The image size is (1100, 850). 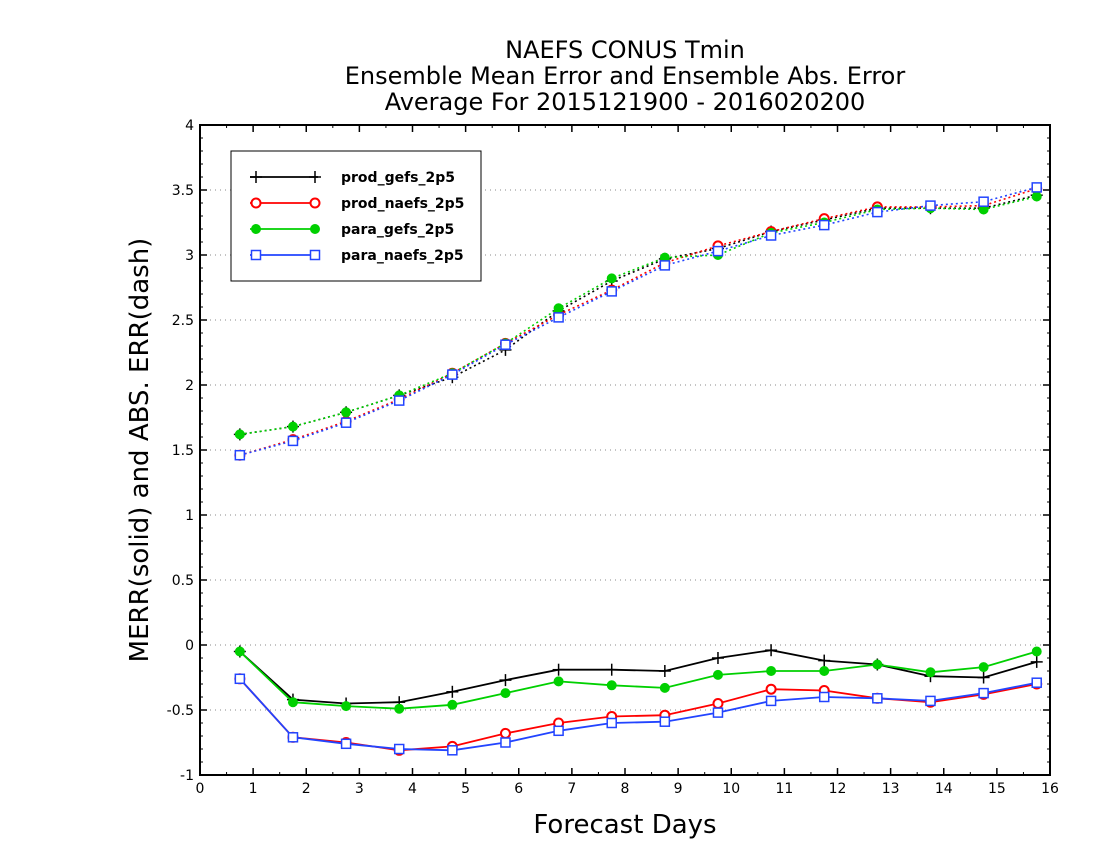 What do you see at coordinates (359, 789) in the screenshot?
I see `x-tick-label: 3` at bounding box center [359, 789].